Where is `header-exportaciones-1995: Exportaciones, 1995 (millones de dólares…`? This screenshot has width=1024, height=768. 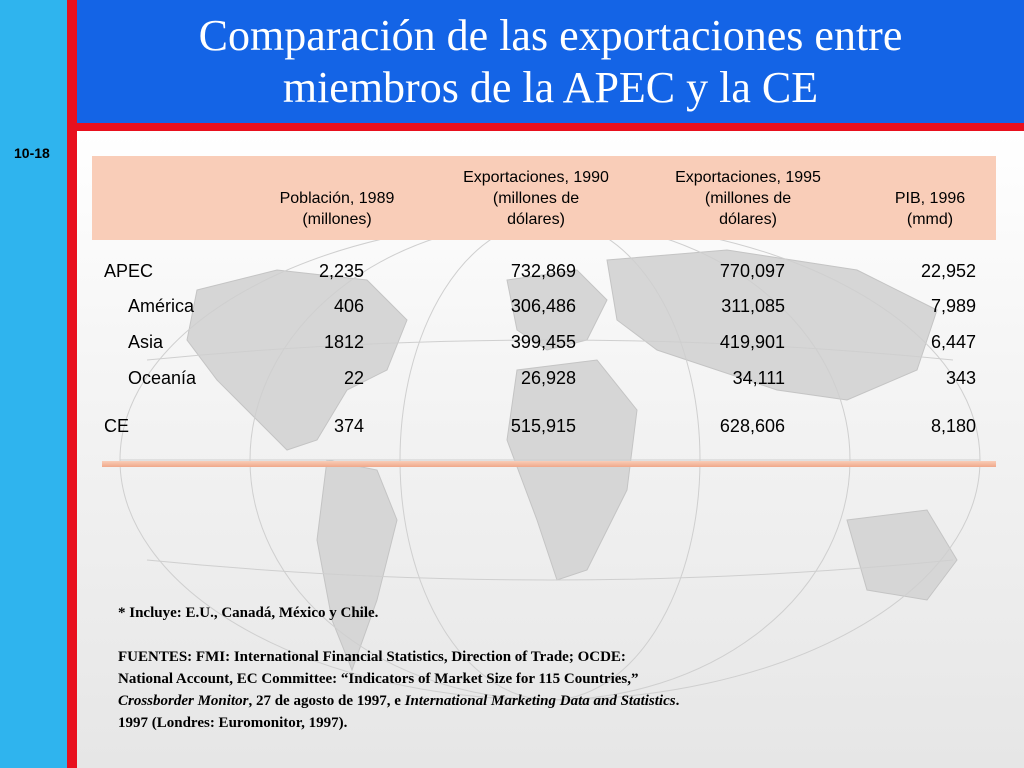
header-exportaciones-1995: Exportaciones, 1995 (millones de dólares… is located at coordinates (748, 198).